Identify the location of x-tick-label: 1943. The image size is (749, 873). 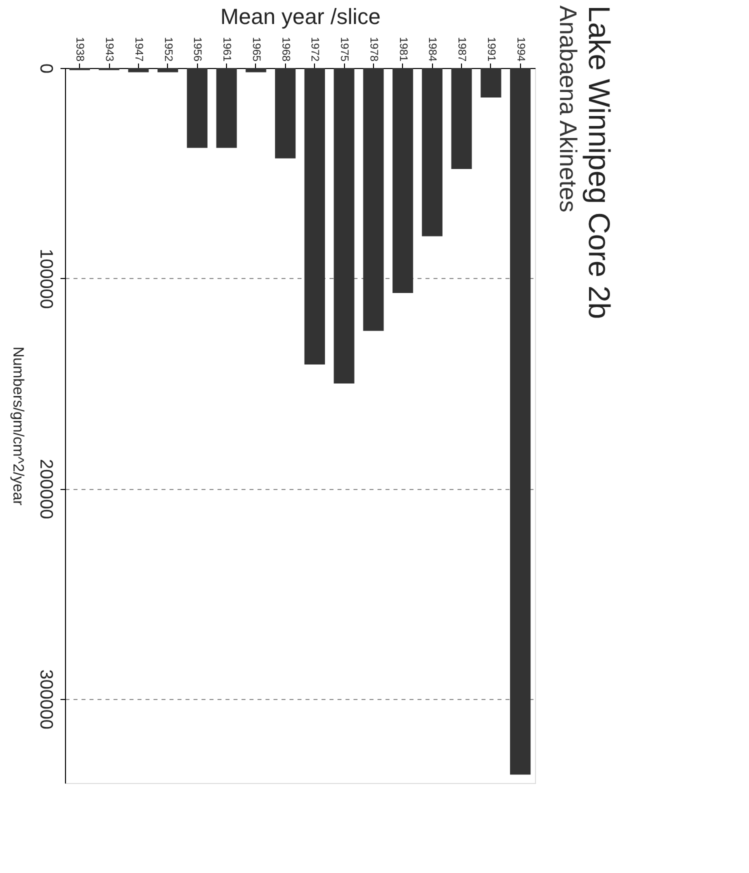
(109, 49).